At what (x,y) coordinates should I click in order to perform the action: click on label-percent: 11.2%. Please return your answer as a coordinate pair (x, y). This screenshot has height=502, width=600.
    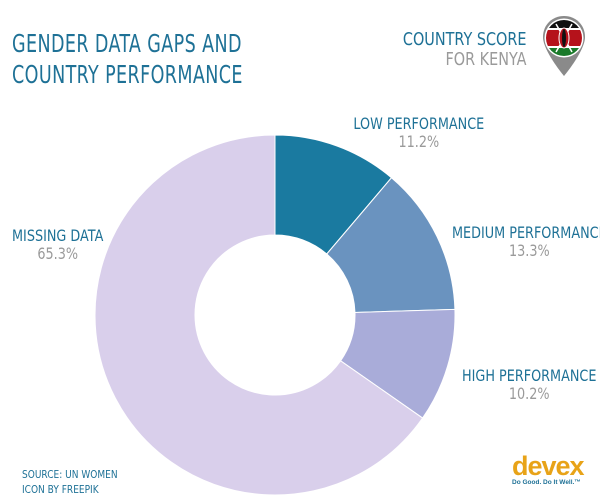
    Looking at the image, I should click on (419, 141).